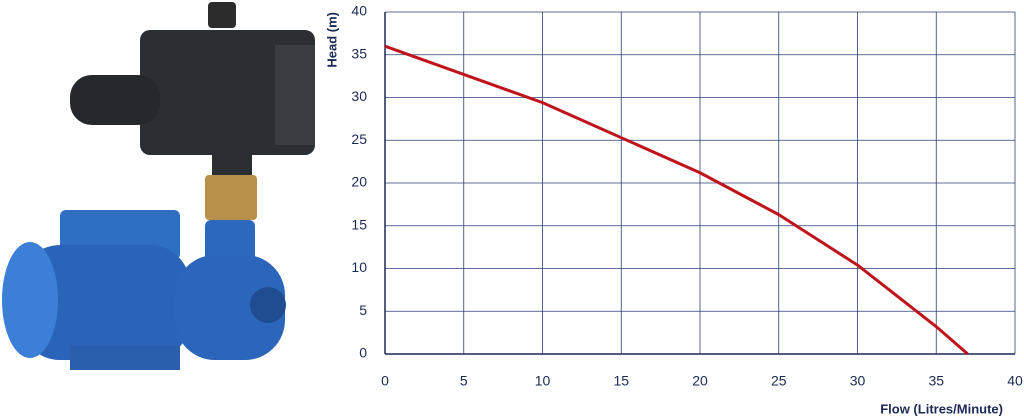 This screenshot has height=420, width=1024. Describe the element at coordinates (359, 11) in the screenshot. I see `y-tick-label: 40` at that location.